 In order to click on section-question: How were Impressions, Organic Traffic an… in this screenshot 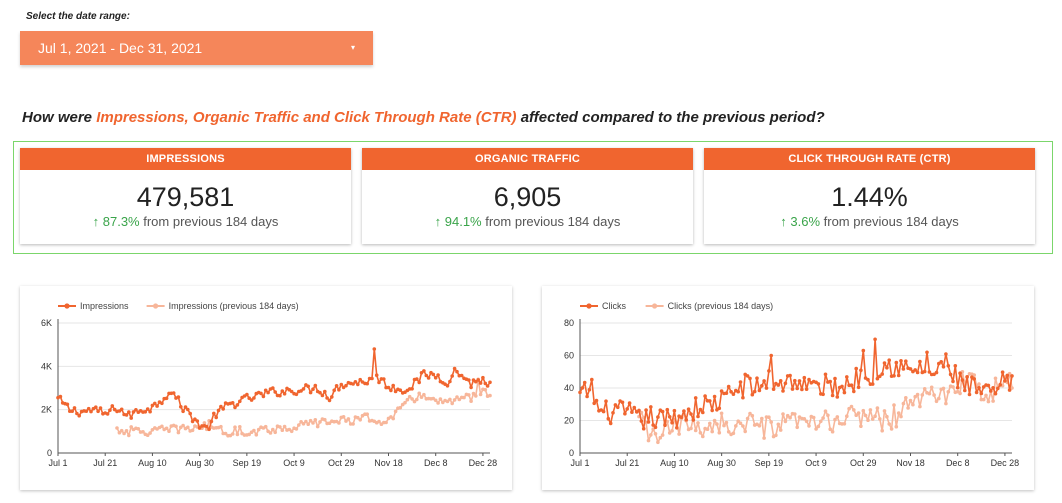, I will do `click(423, 117)`.